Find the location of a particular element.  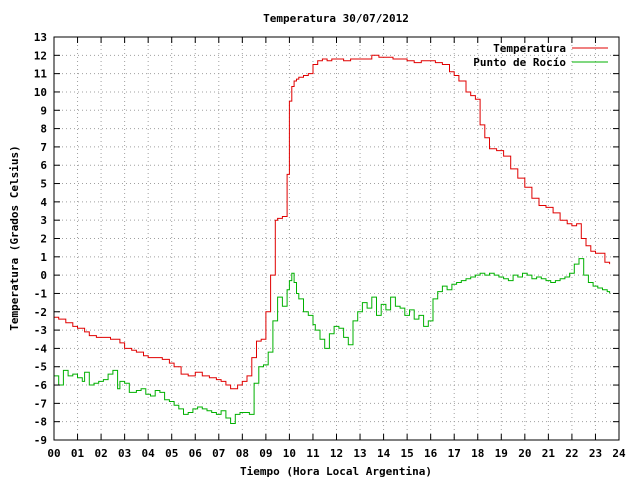

y-tick-label: 12 is located at coordinates (40, 55).